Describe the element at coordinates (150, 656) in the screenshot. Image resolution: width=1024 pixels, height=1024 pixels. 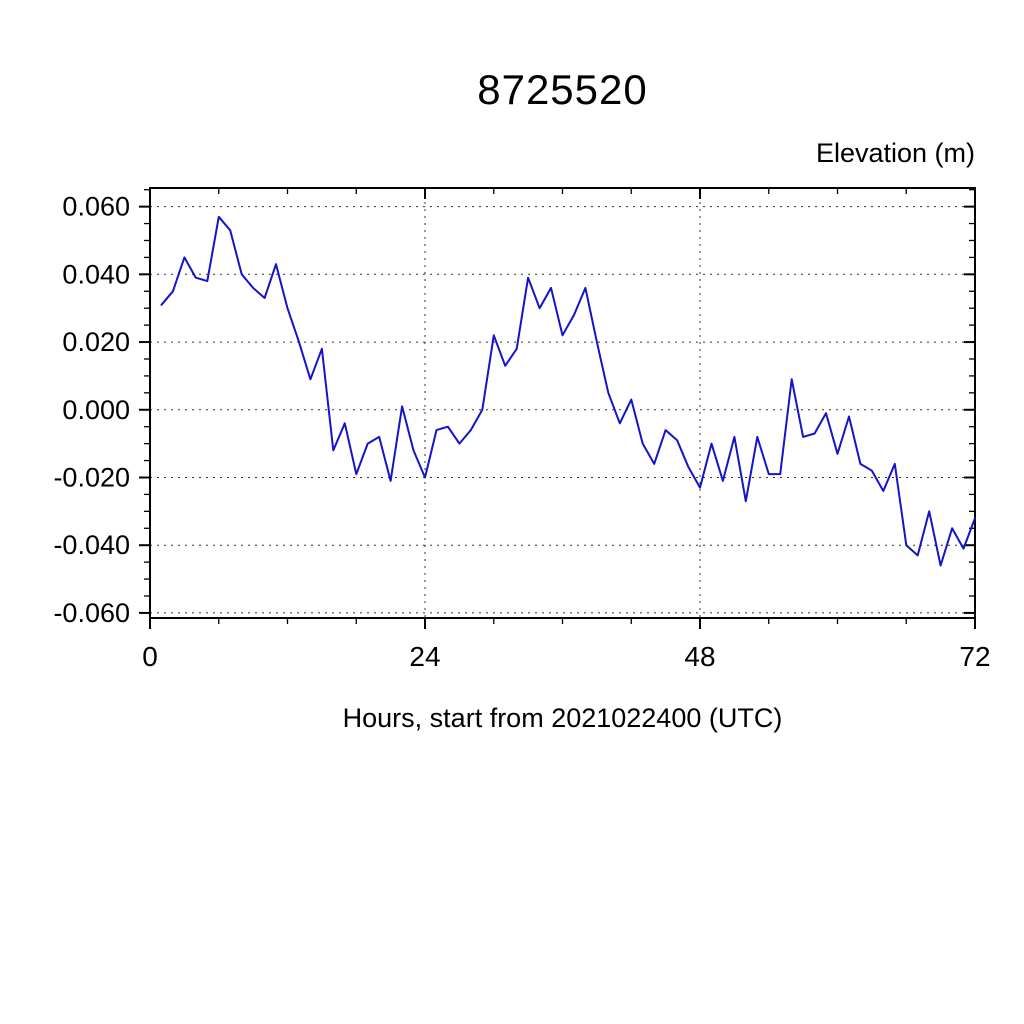
I see `x-tick-label: 0` at that location.